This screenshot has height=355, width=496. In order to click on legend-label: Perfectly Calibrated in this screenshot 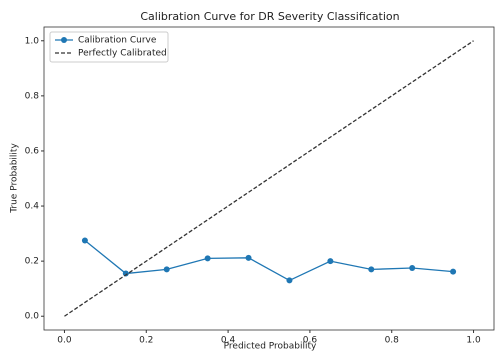, I will do `click(122, 54)`.